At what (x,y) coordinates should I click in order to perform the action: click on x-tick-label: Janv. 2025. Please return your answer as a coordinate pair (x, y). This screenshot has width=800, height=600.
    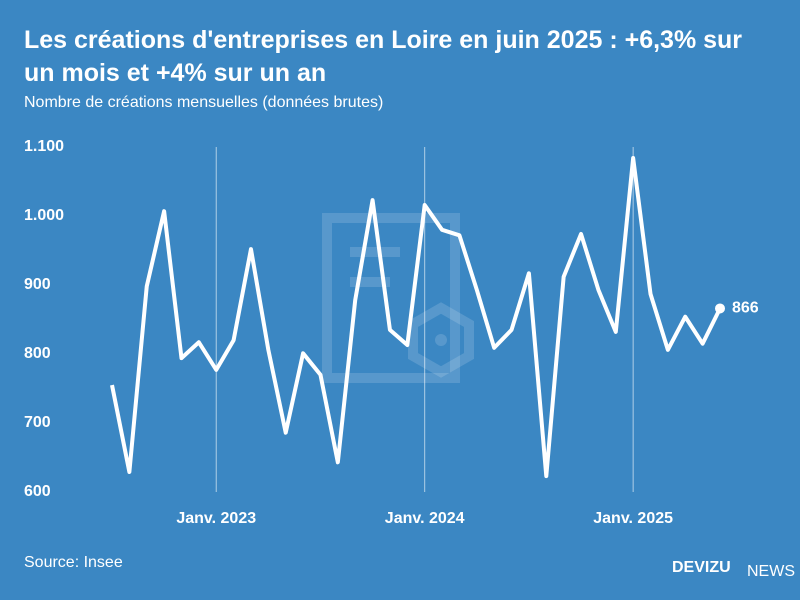
    Looking at the image, I should click on (633, 518).